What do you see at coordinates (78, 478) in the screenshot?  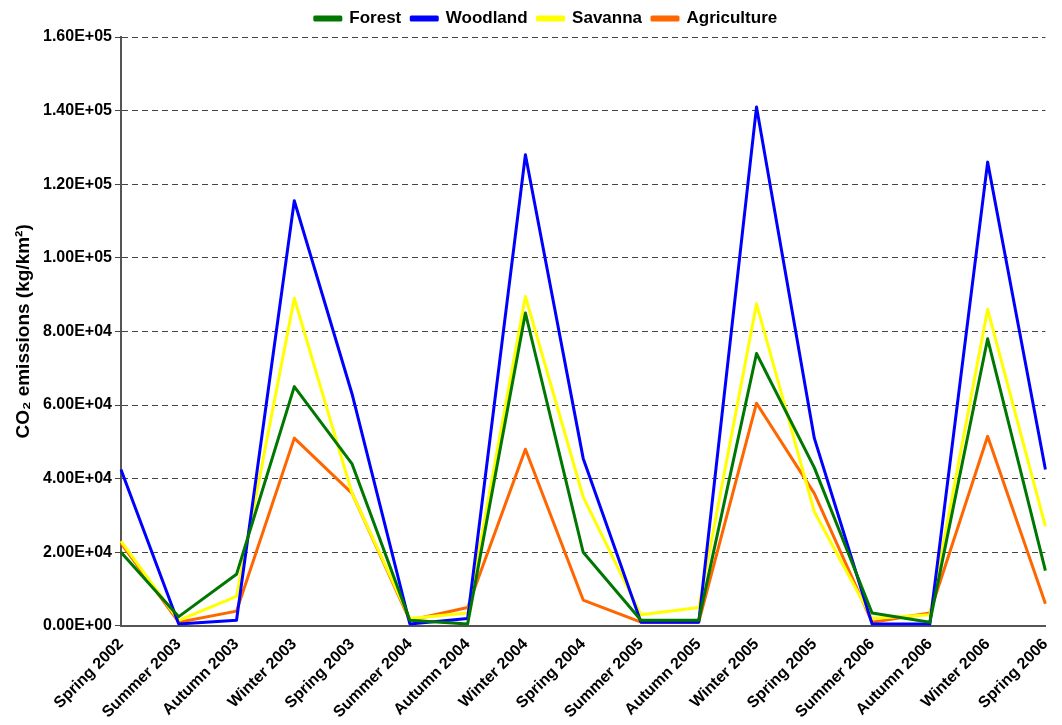 I see `y-tick-label: 4.00E+04` at bounding box center [78, 478].